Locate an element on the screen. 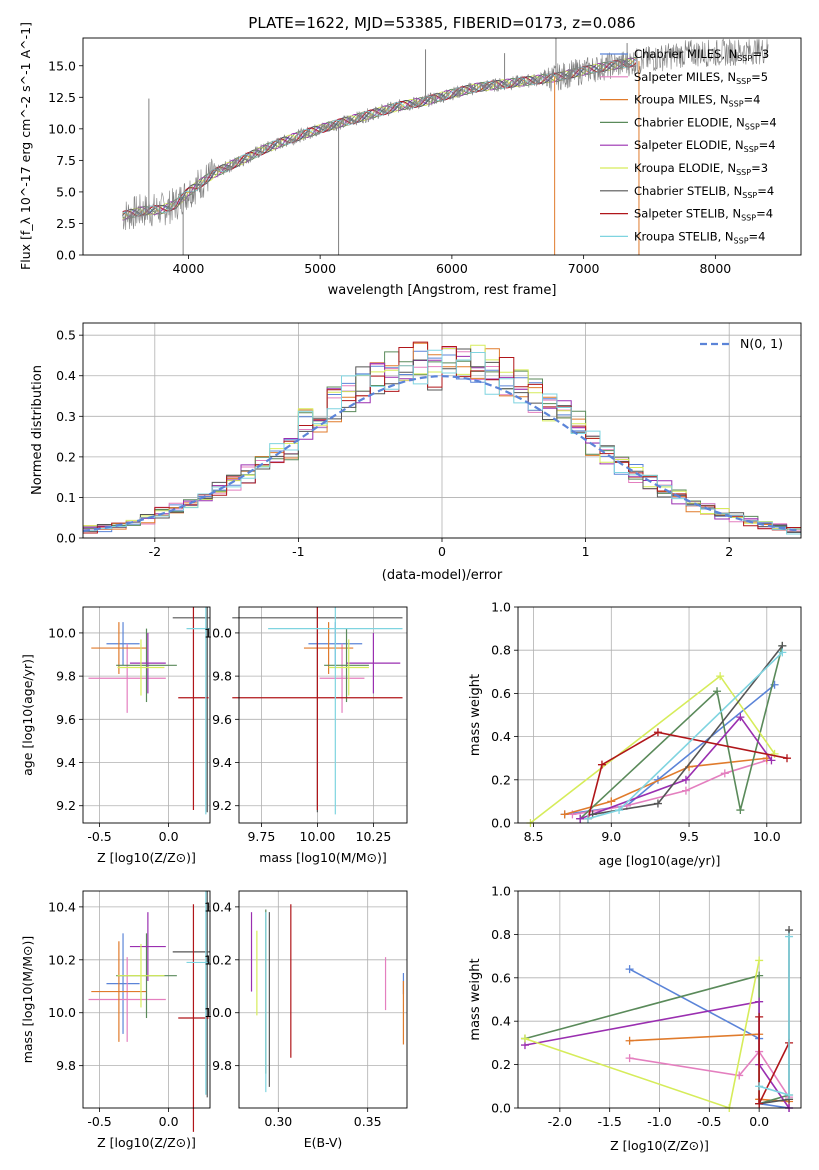  ticks: 9.75 10.00 10.25 9.2 9.4 9.6 9.8 10.0 is located at coordinates (297, 734).